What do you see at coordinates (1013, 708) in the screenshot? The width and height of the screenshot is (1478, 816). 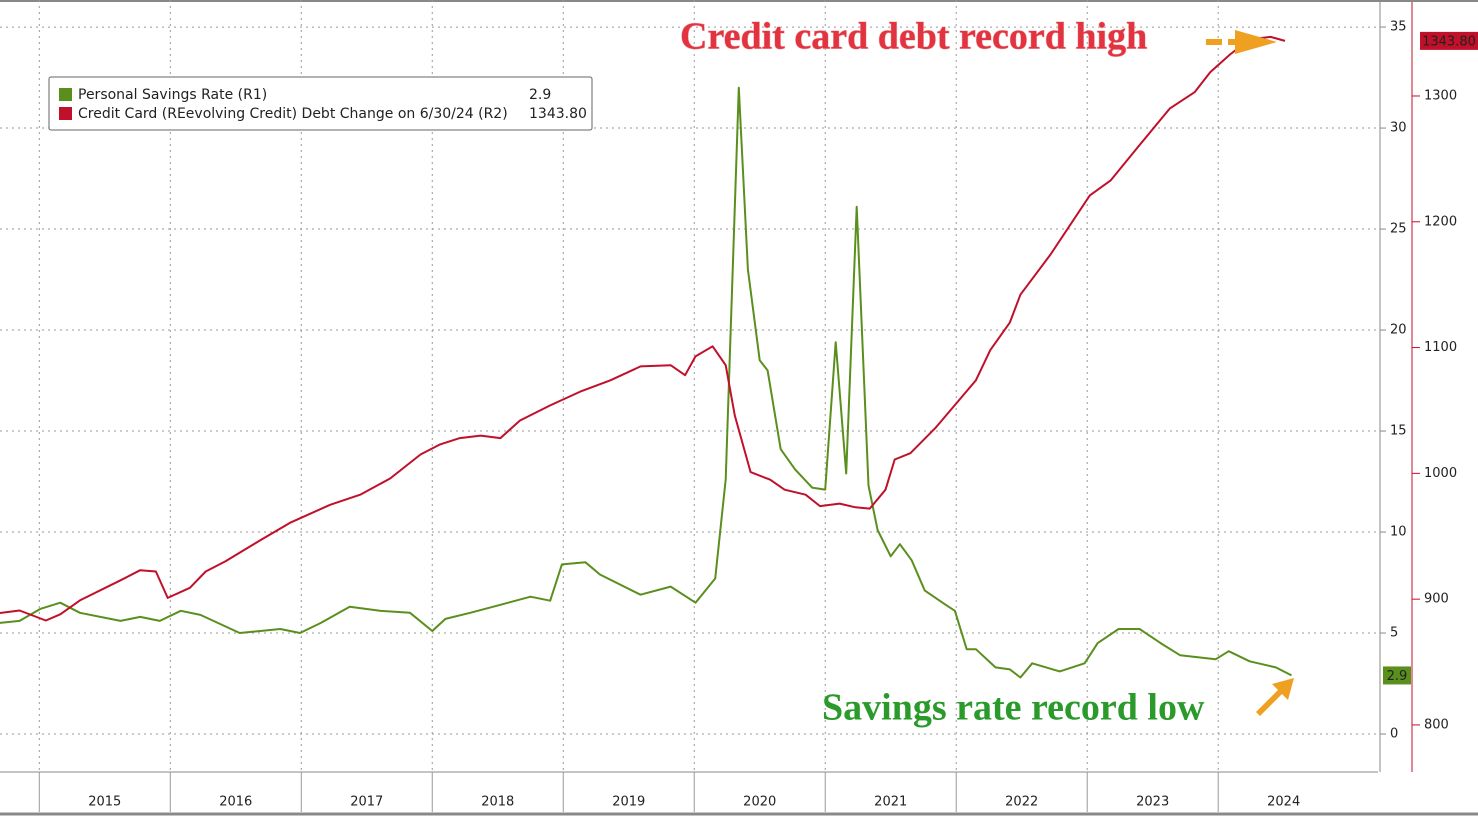 I see `annotation: Savings rate record low` at bounding box center [1013, 708].